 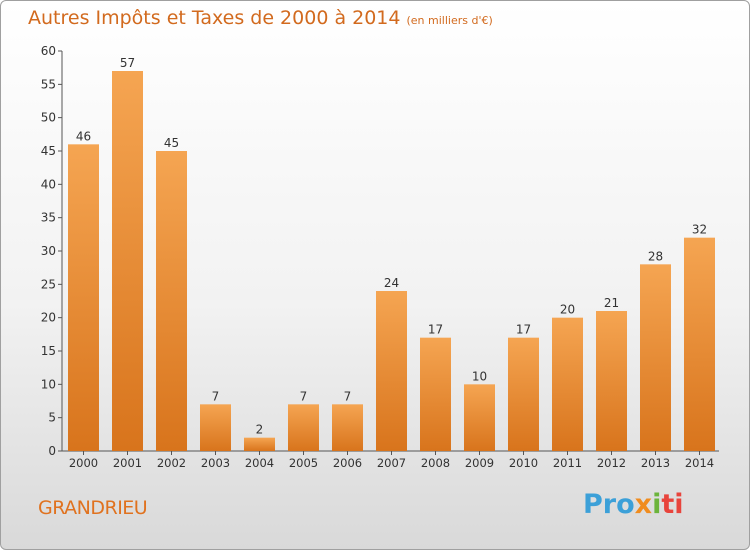 I want to click on logo-part-1: Pro, so click(x=609, y=504).